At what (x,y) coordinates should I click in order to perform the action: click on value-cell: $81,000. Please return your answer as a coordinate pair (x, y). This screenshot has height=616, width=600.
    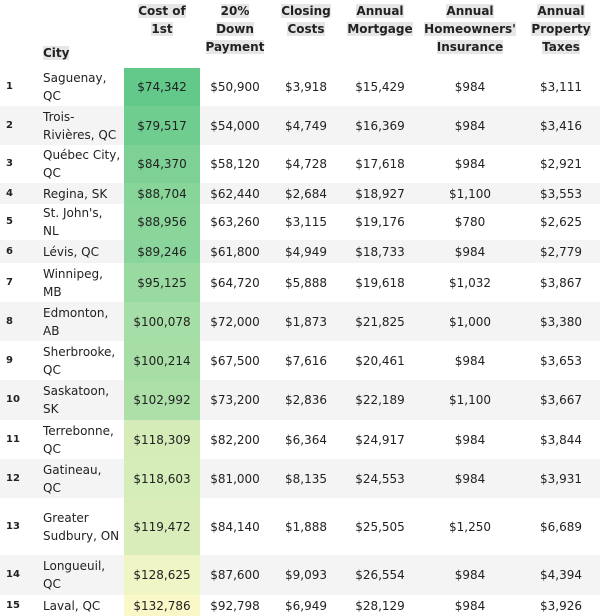
    Looking at the image, I should click on (235, 478).